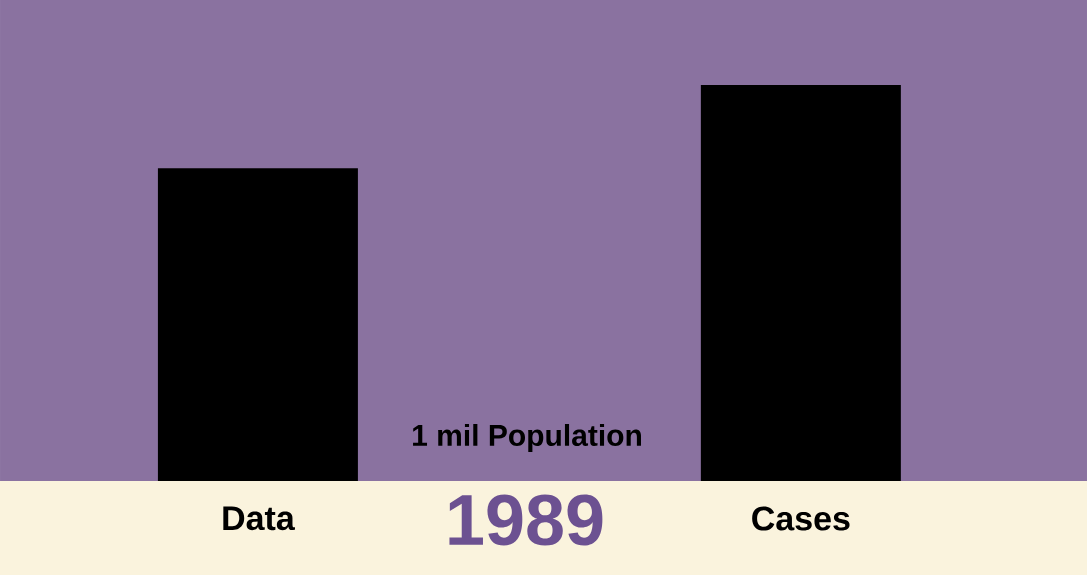 The image size is (1087, 575). What do you see at coordinates (259, 518) in the screenshot?
I see `x-tick-label: Data` at bounding box center [259, 518].